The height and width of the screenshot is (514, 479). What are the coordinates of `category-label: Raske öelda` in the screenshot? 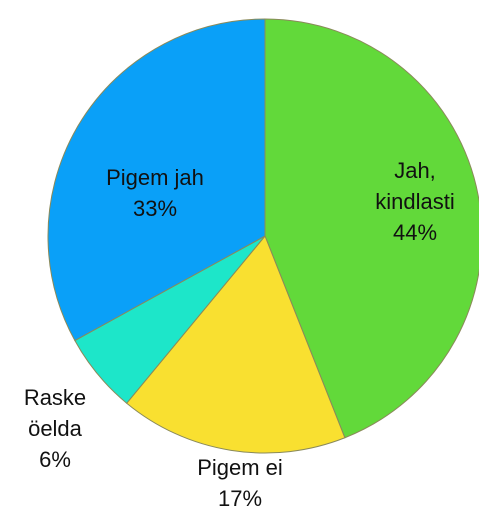 It's located at (55, 413).